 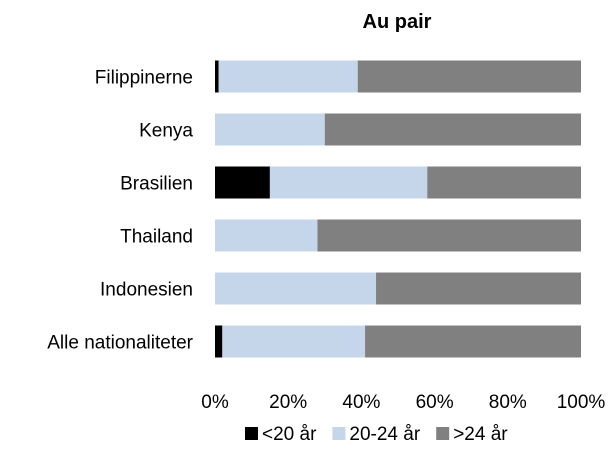 I want to click on category-label: Thailand, so click(x=156, y=237).